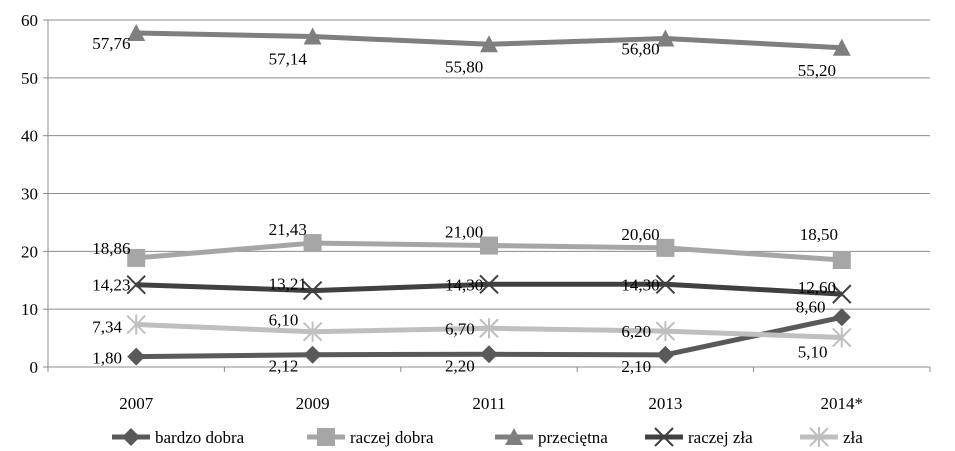 Image resolution: width=955 pixels, height=451 pixels. I want to click on legend-label: bardzo dobra, so click(200, 437).